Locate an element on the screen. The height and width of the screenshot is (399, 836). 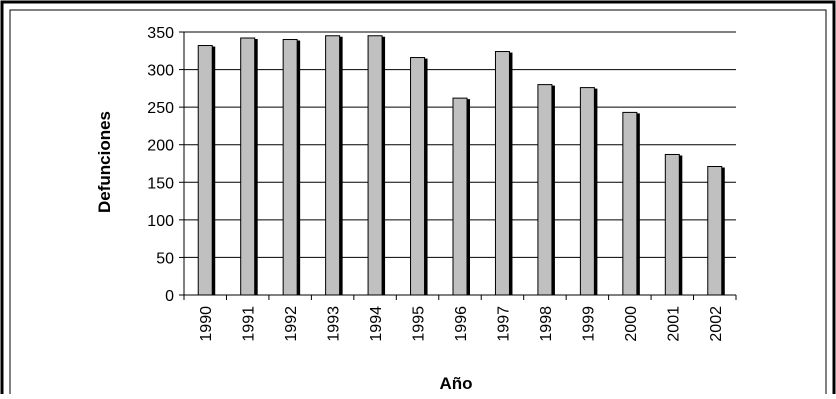
bar-shadow-1997 is located at coordinates (511, 174).